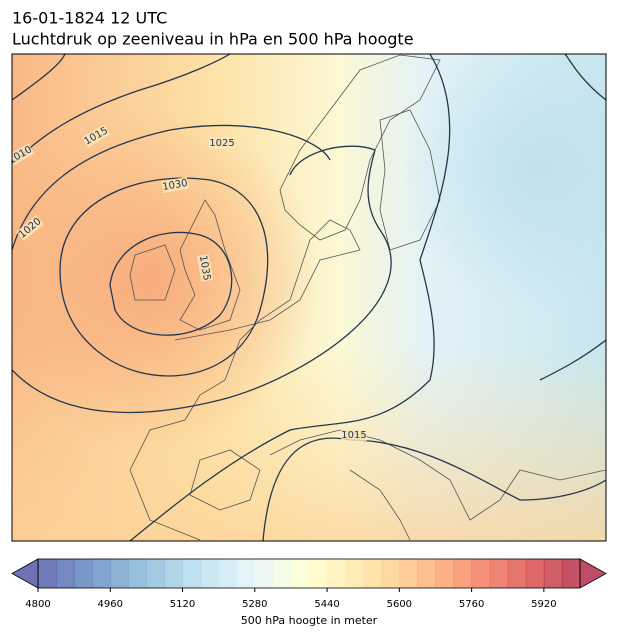  I want to click on isobar-label: 1025, so click(221, 143).